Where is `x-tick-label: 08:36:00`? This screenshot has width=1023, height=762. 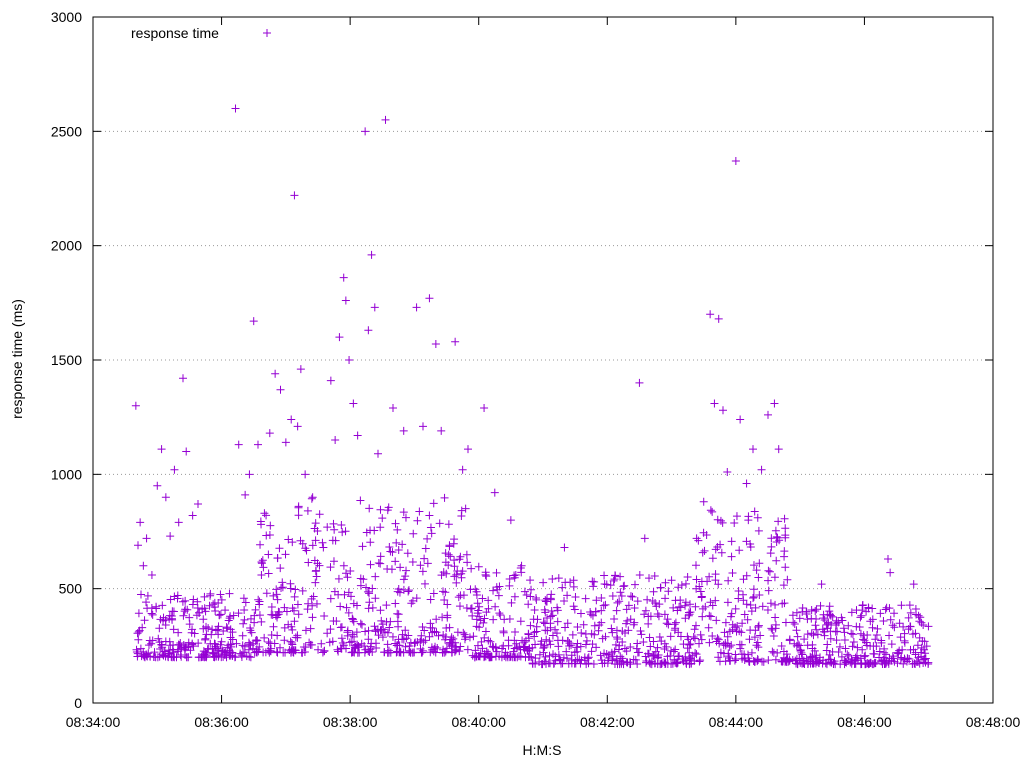 x-tick-label: 08:36:00 is located at coordinates (221, 722).